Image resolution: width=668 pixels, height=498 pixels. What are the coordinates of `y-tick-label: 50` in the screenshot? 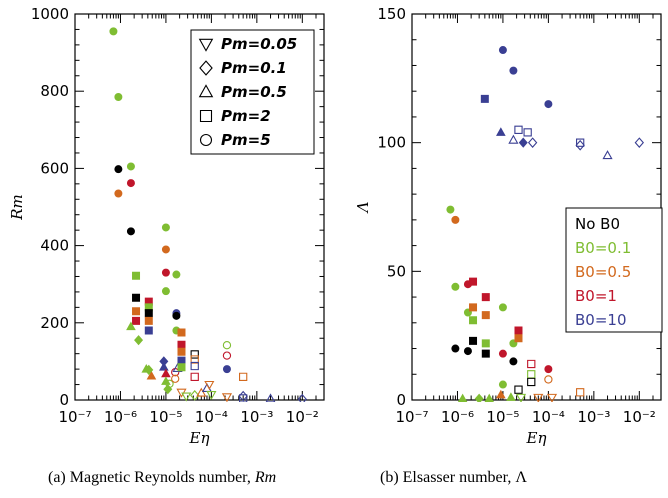 It's located at (396, 271).